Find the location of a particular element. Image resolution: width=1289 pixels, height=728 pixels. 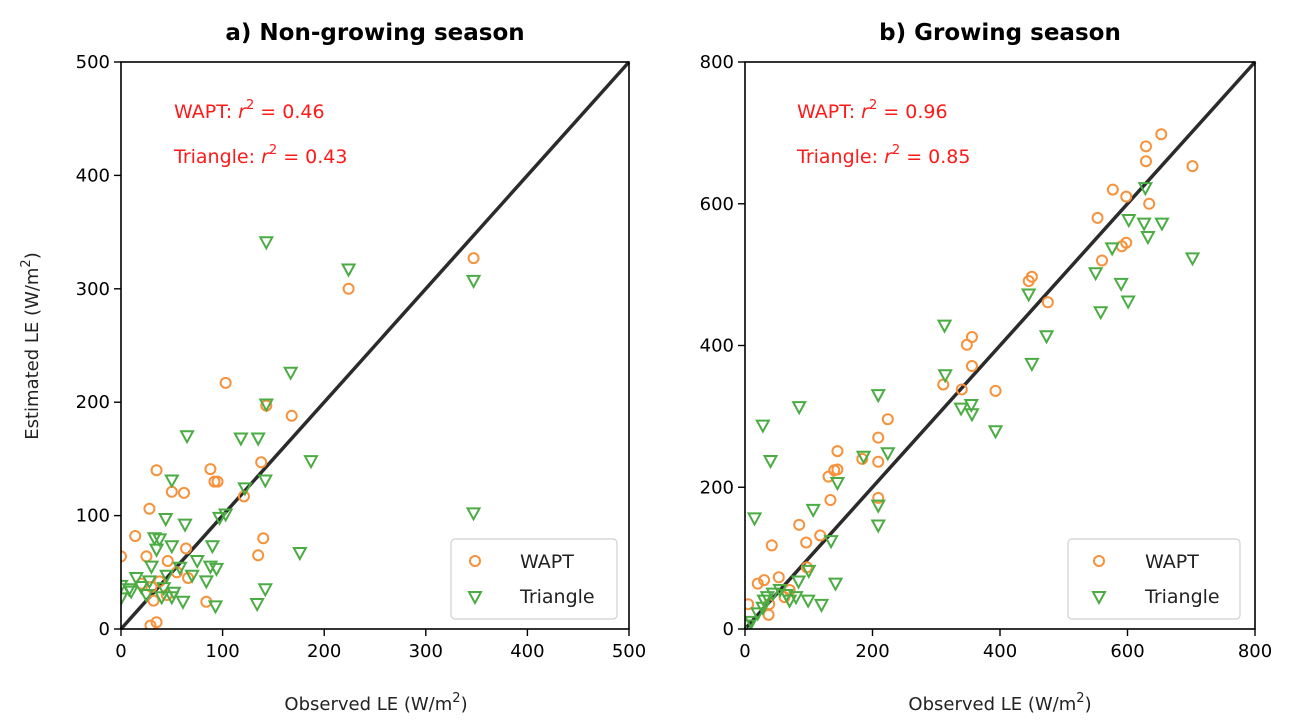

panel-a-x-tick-label: 300 is located at coordinates (426, 651).